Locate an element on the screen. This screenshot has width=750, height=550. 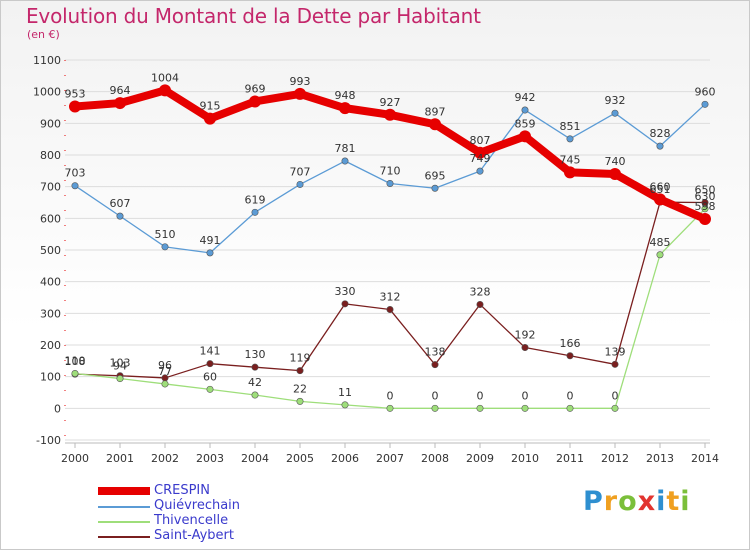
x-tick-label: 2011 is located at coordinates (570, 458).